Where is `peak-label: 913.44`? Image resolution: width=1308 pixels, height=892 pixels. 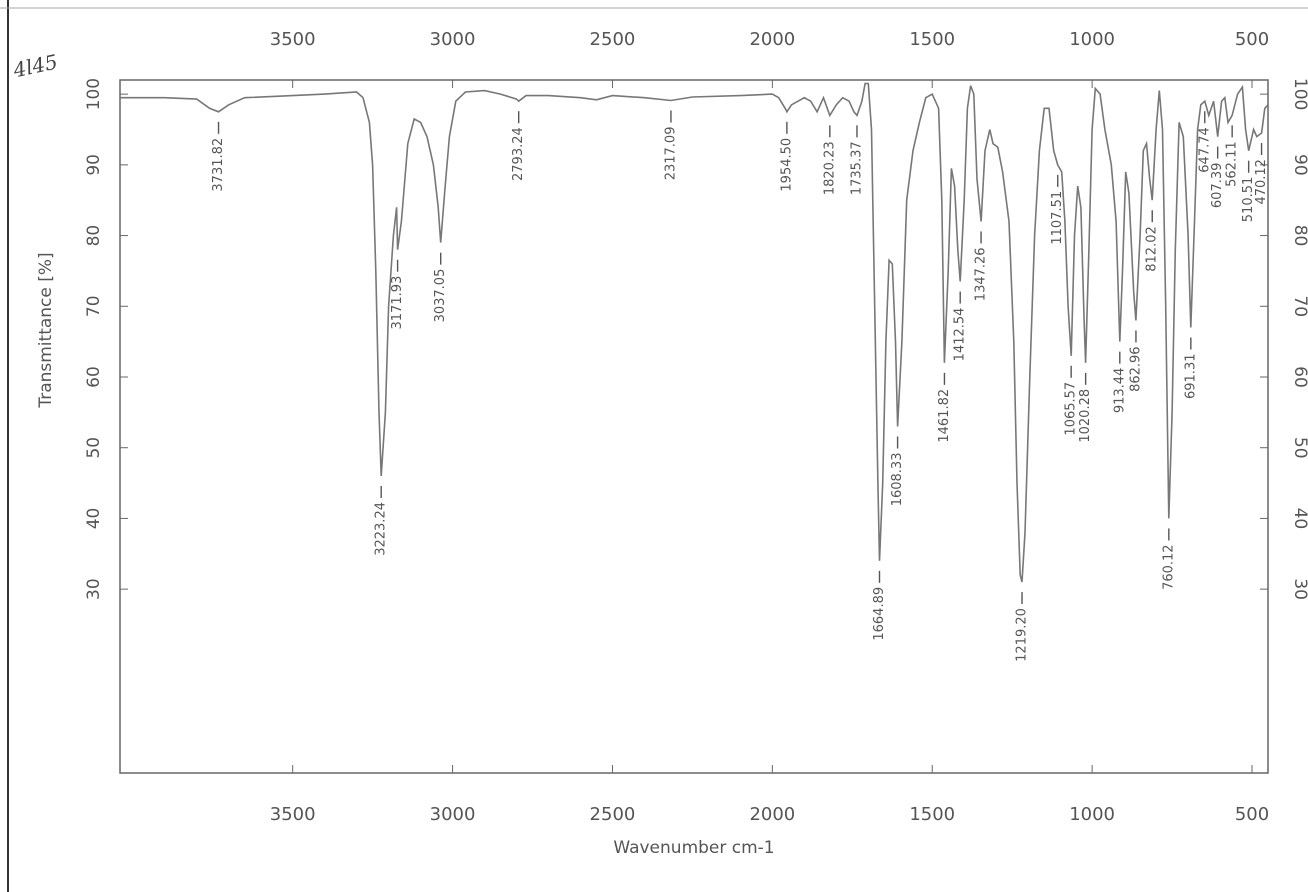 peak-label: 913.44 is located at coordinates (1119, 391).